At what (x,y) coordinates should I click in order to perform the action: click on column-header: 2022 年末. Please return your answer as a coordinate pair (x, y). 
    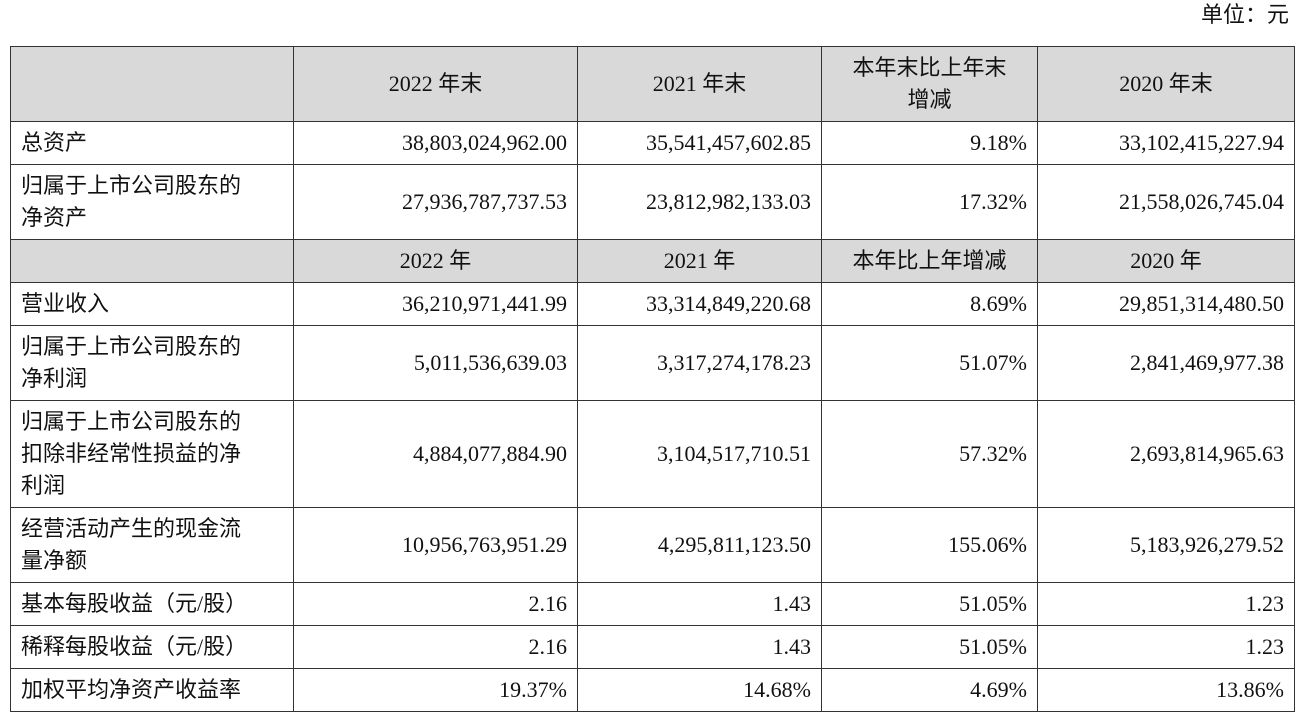
    Looking at the image, I should click on (435, 83).